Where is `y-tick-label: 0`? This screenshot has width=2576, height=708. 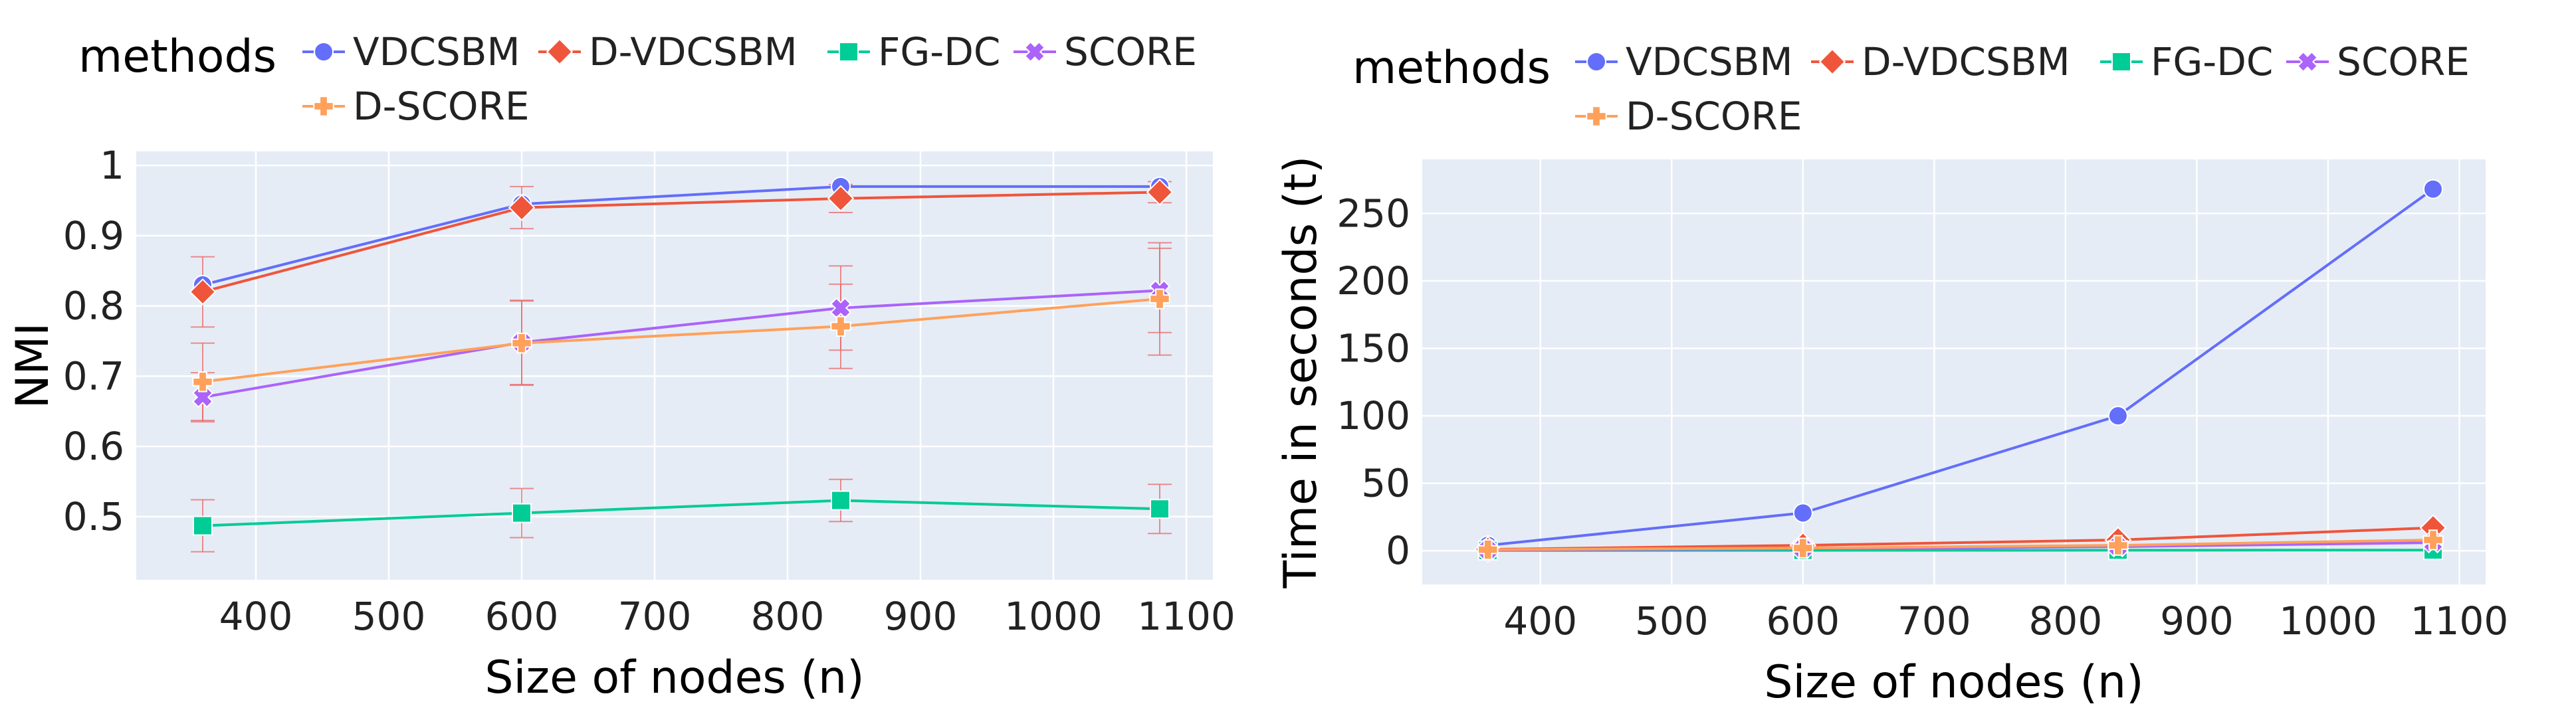 y-tick-label: 0 is located at coordinates (1398, 550).